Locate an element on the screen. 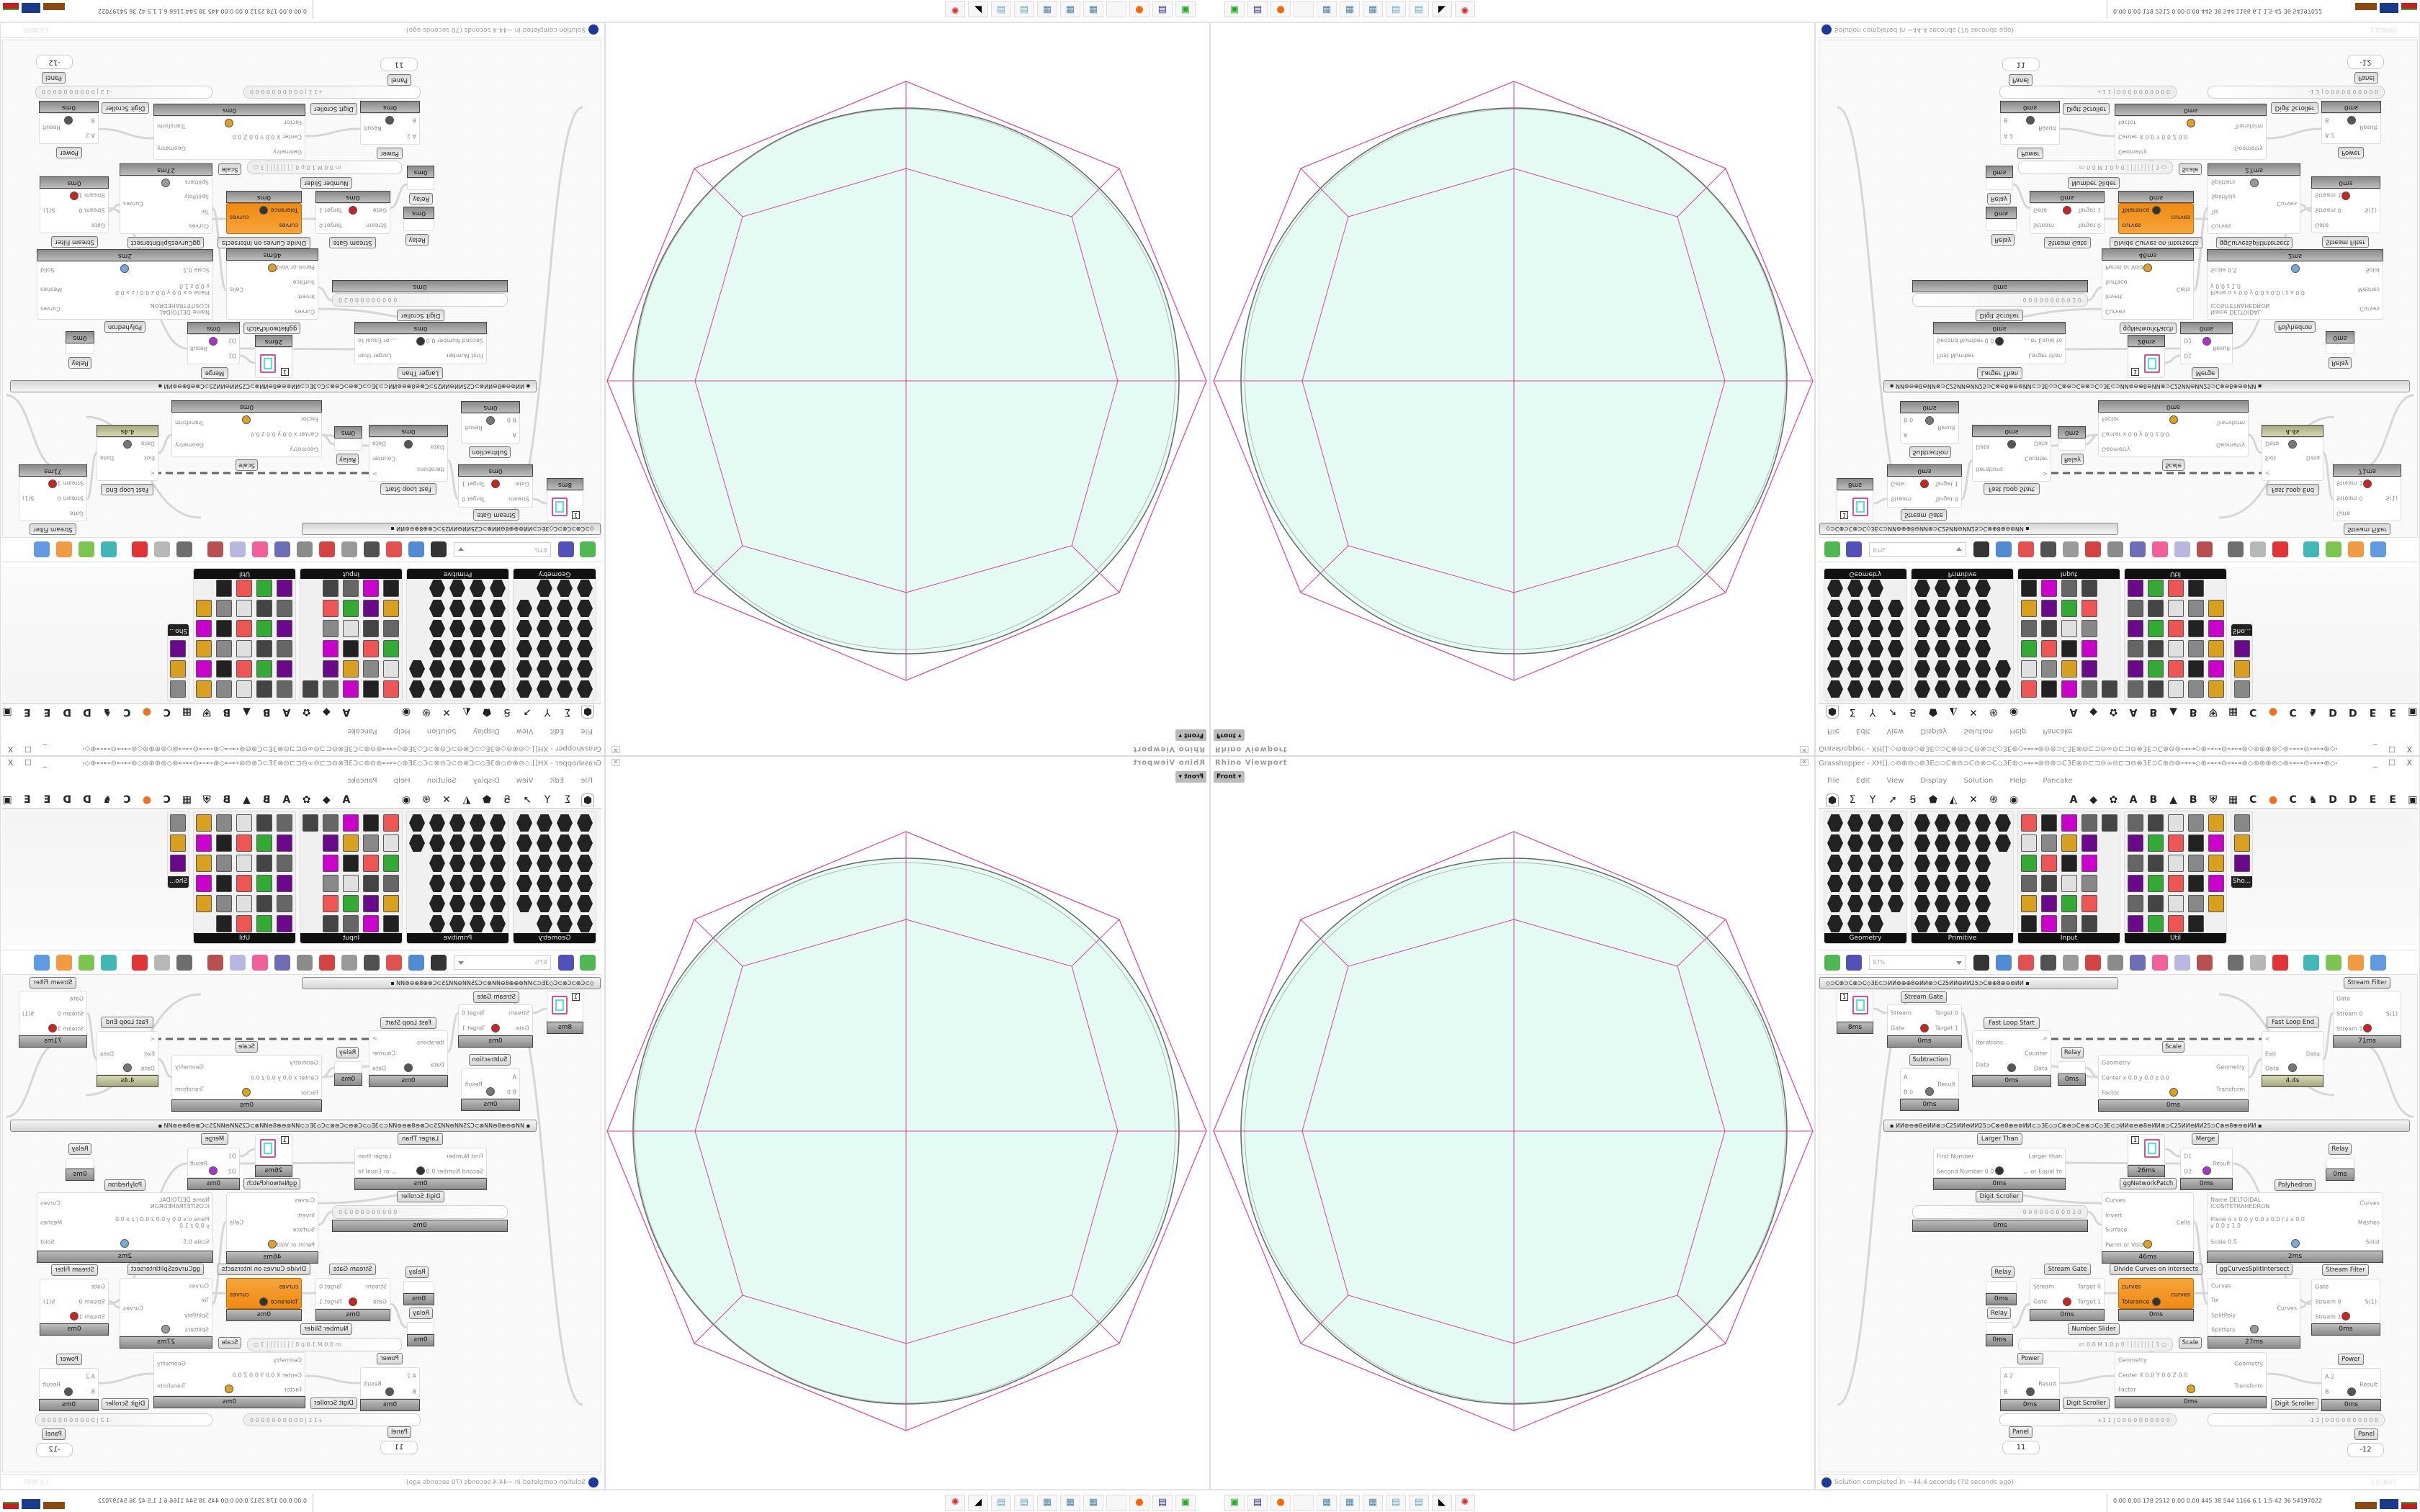 This screenshot has height=1512, width=2420. menu-view: View is located at coordinates (1895, 781).